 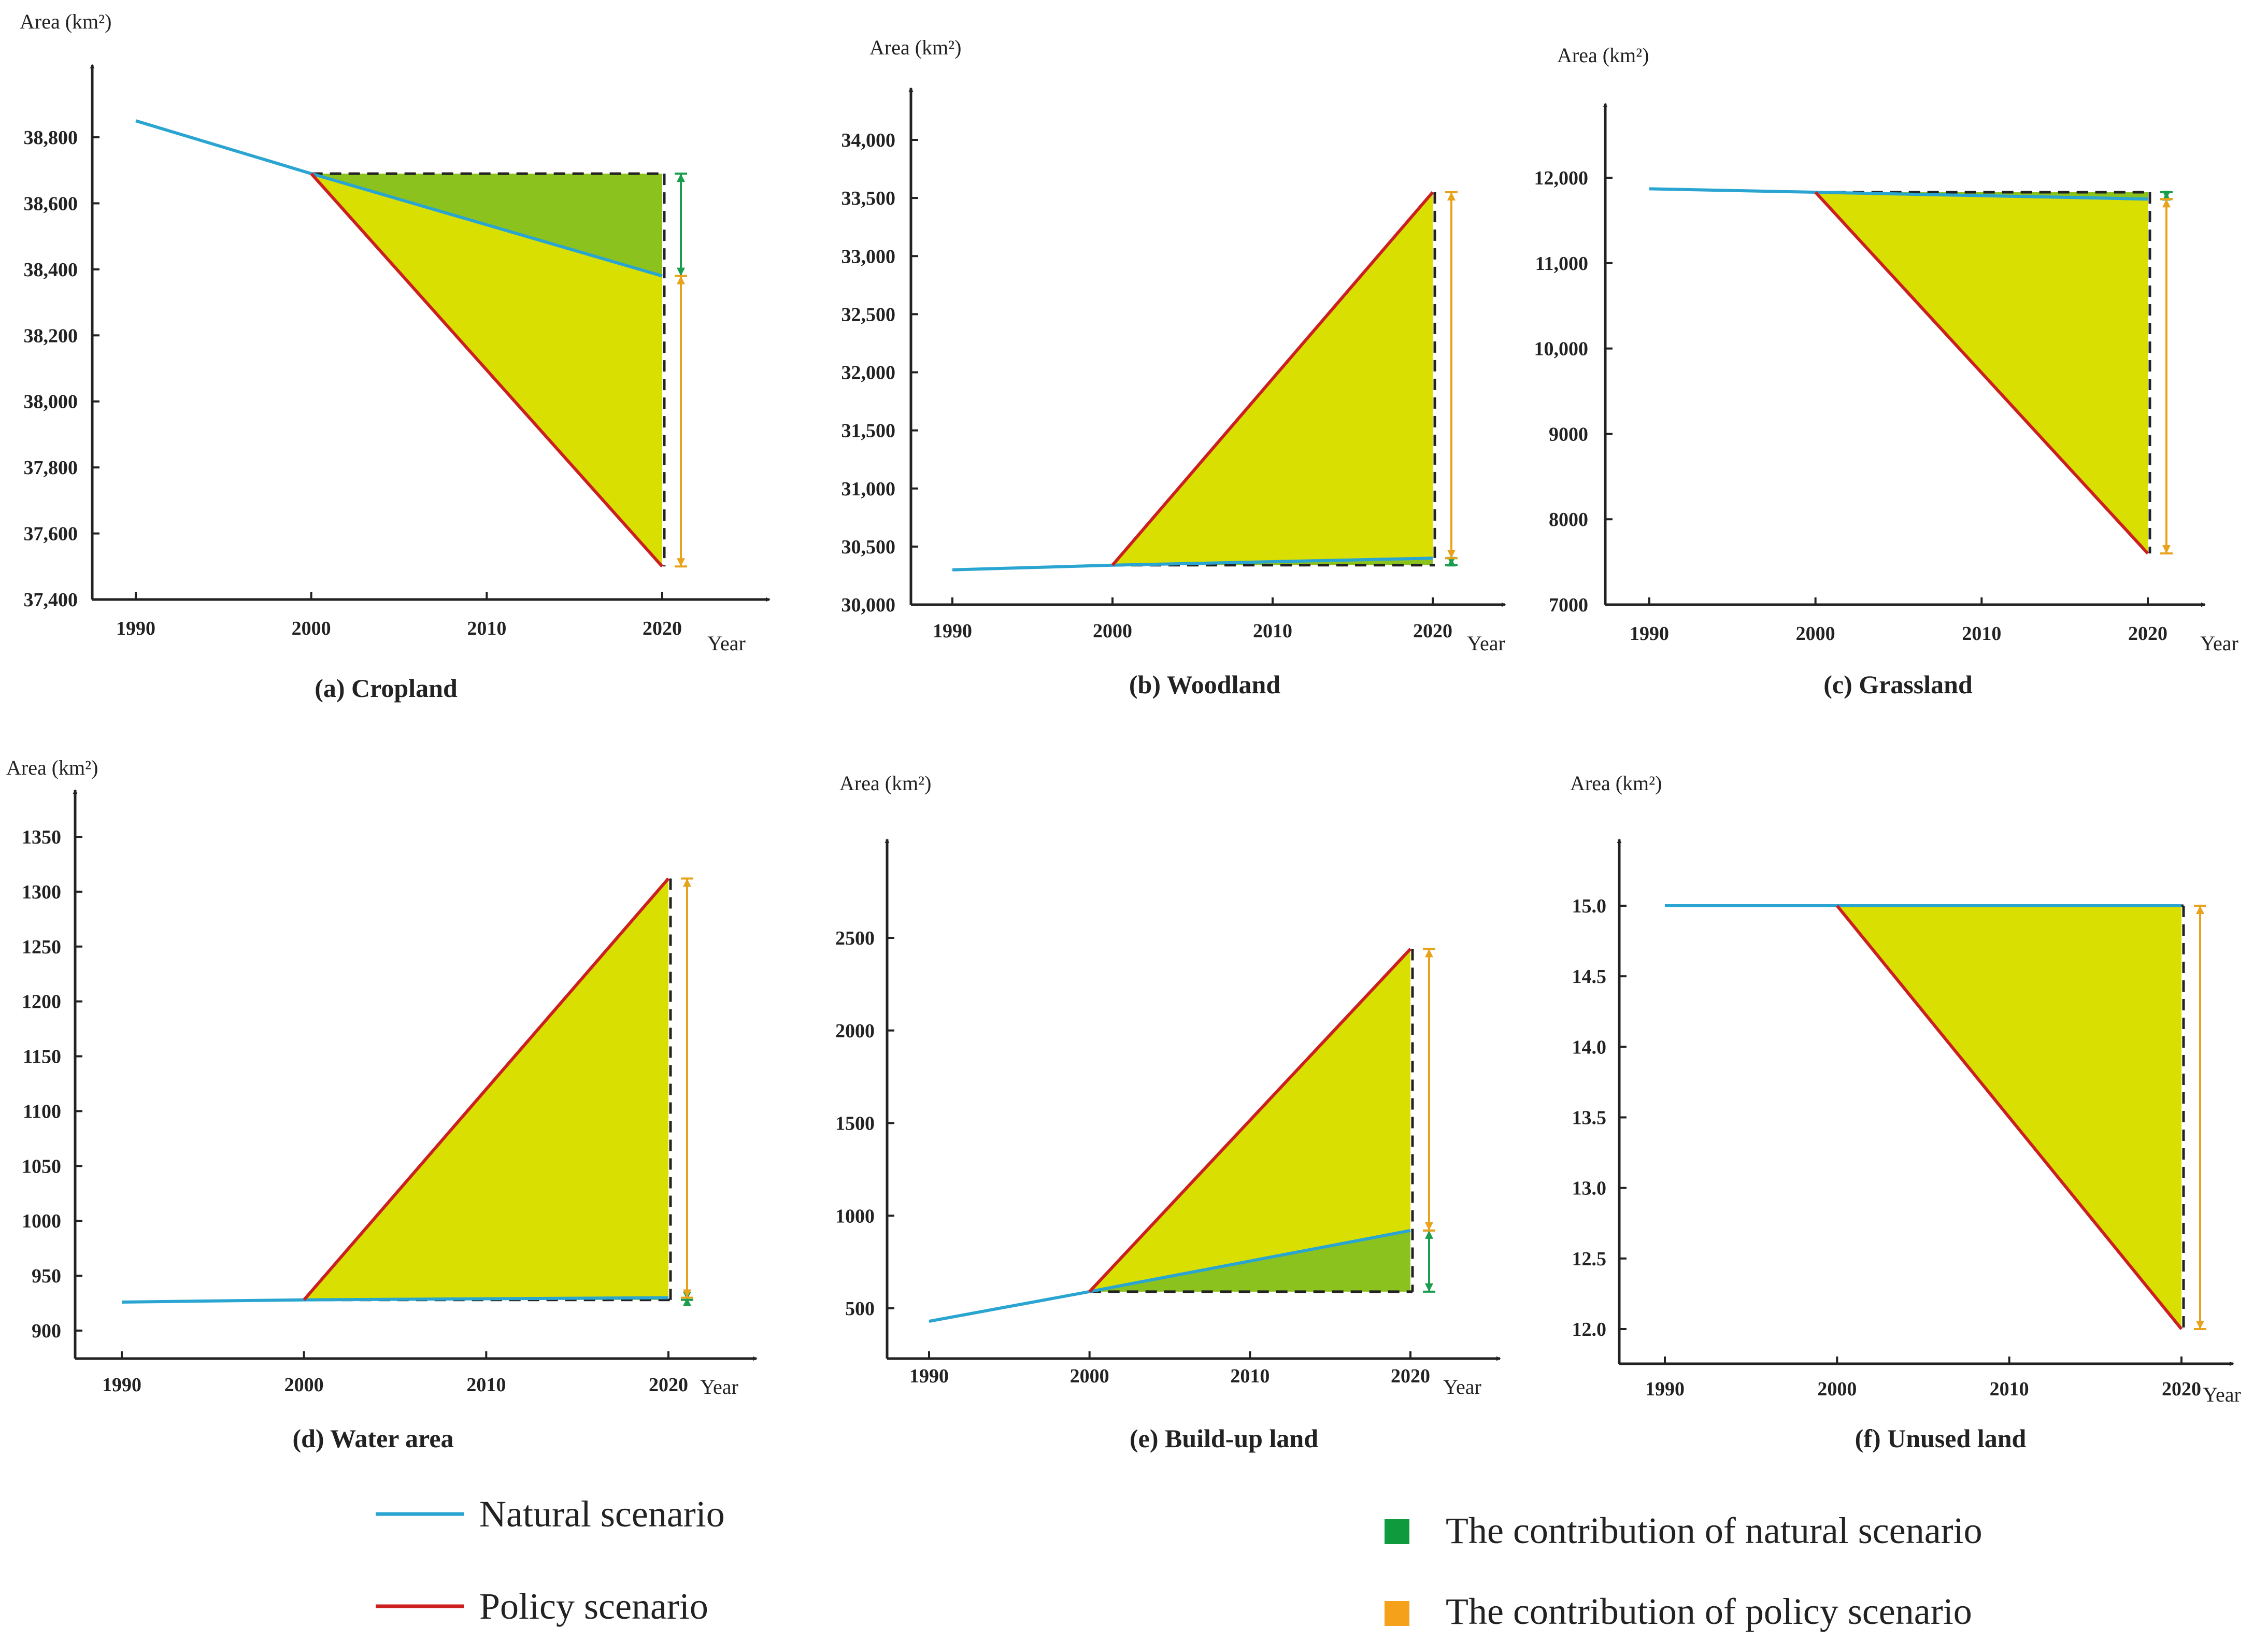 I want to click on chart-title: (f) Unused land, so click(x=1941, y=1438).